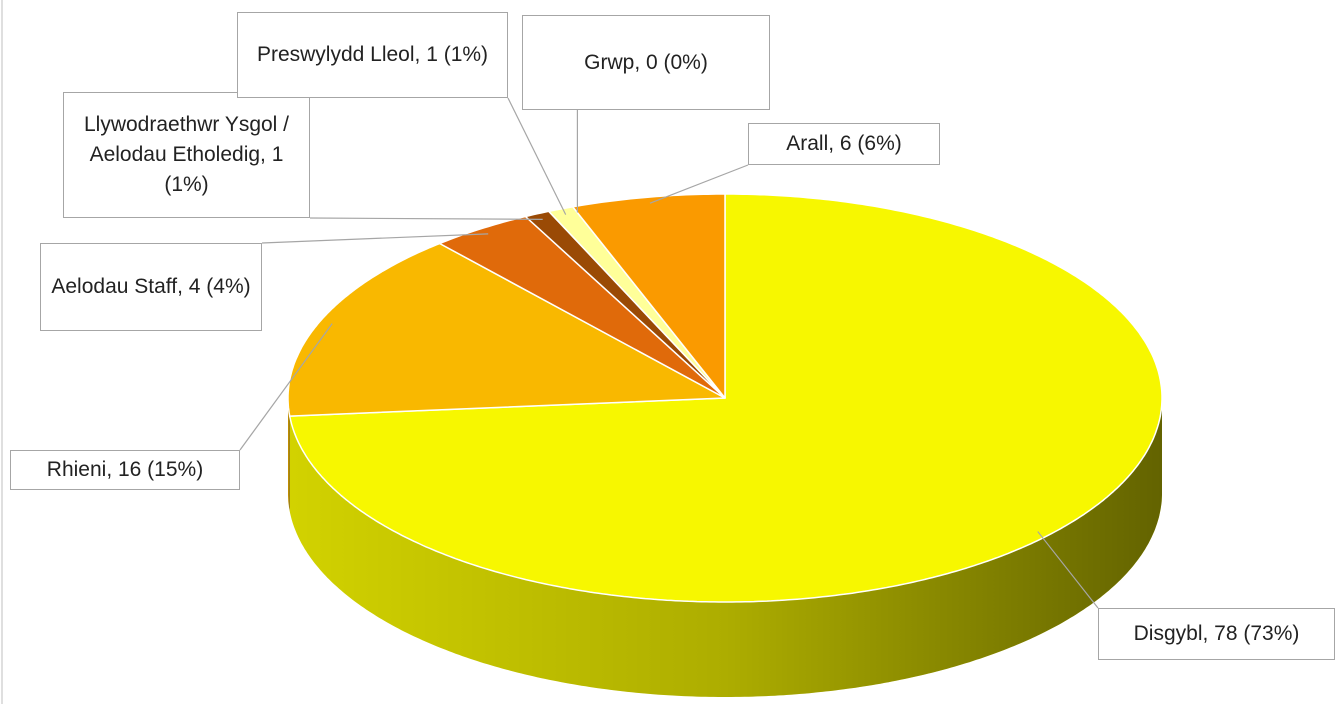 The image size is (1343, 704). What do you see at coordinates (151, 287) in the screenshot?
I see `data-label: Aelodau Staff, 4 (4%)` at bounding box center [151, 287].